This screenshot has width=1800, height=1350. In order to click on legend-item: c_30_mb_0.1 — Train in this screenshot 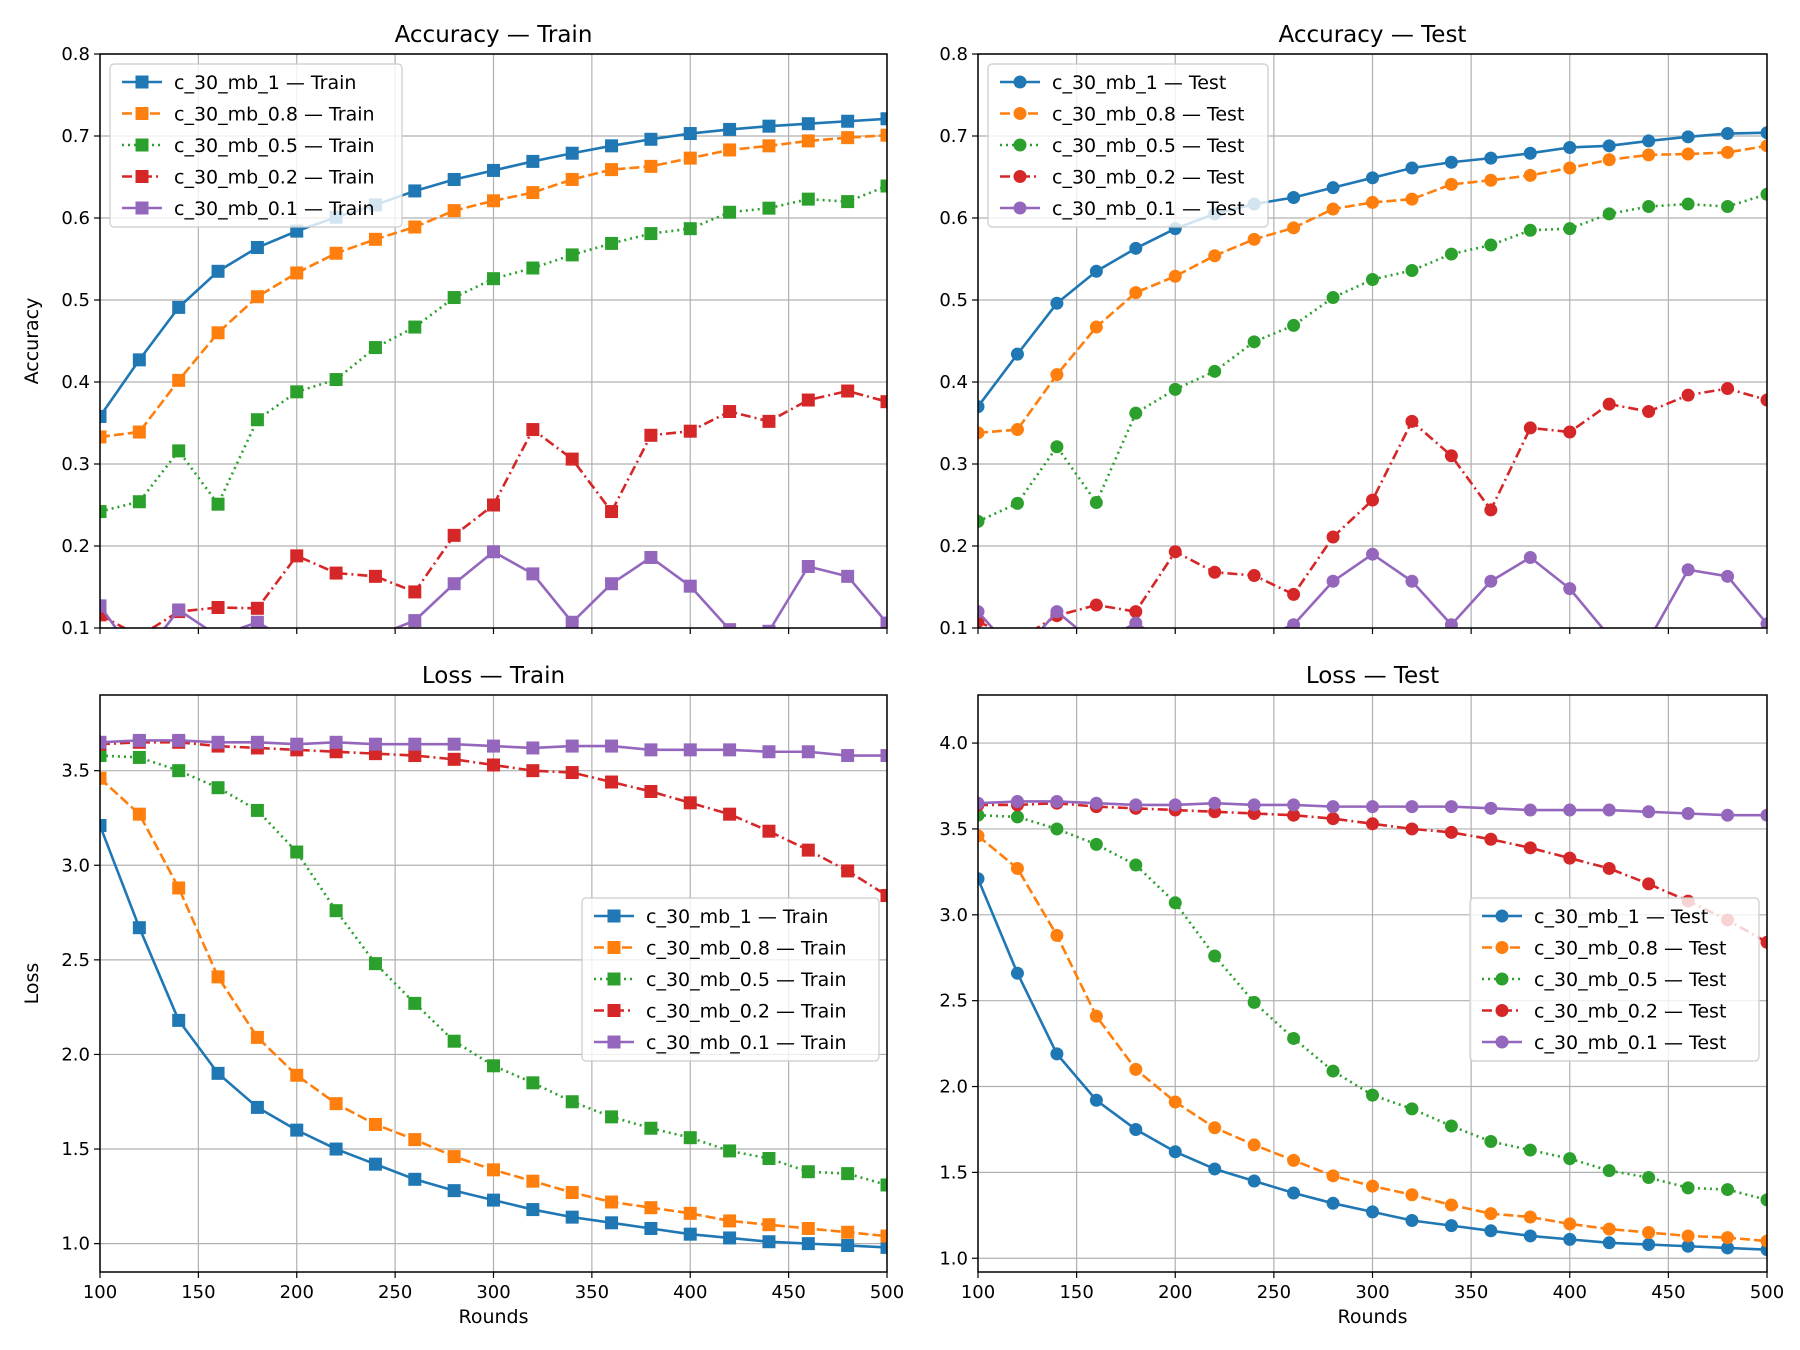, I will do `click(720, 1043)`.